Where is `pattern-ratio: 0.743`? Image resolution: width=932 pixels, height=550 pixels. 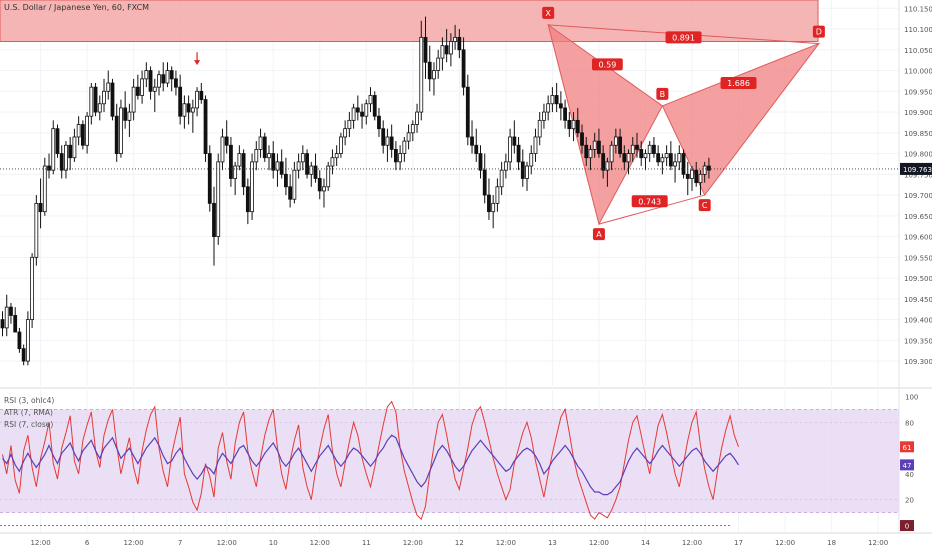 pattern-ratio: 0.743 is located at coordinates (649, 201).